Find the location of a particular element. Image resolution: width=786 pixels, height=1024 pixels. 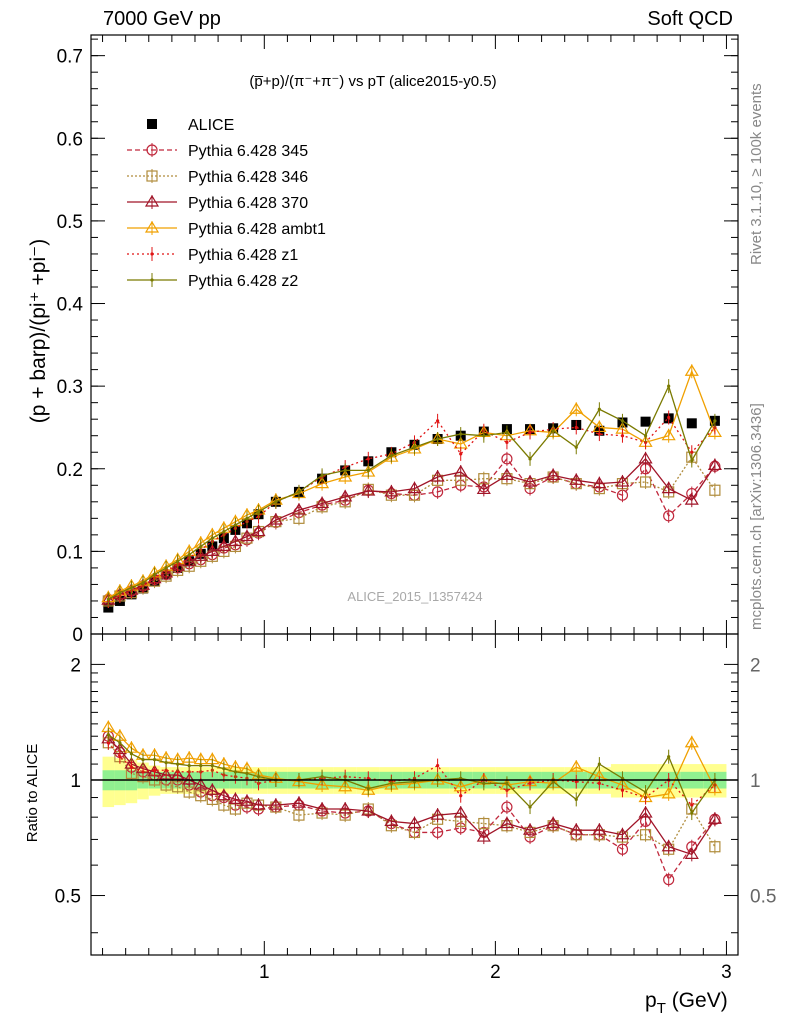

series-ambt1 is located at coordinates (411, 762).